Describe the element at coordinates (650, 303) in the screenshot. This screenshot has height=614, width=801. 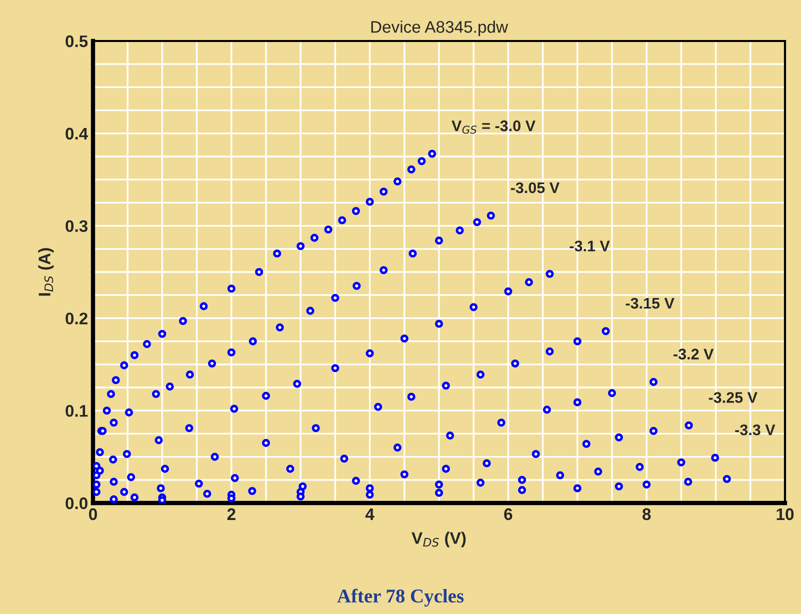
I see `series-label: -3.15 V` at that location.